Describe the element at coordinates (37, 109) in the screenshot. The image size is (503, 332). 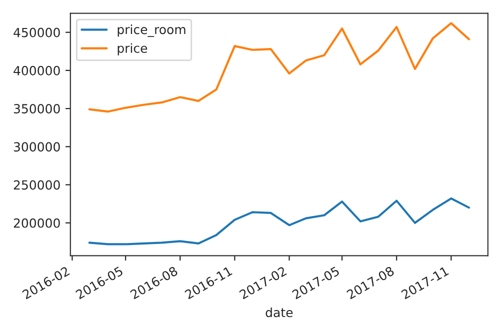
I see `y-tick-label: 350000` at that location.